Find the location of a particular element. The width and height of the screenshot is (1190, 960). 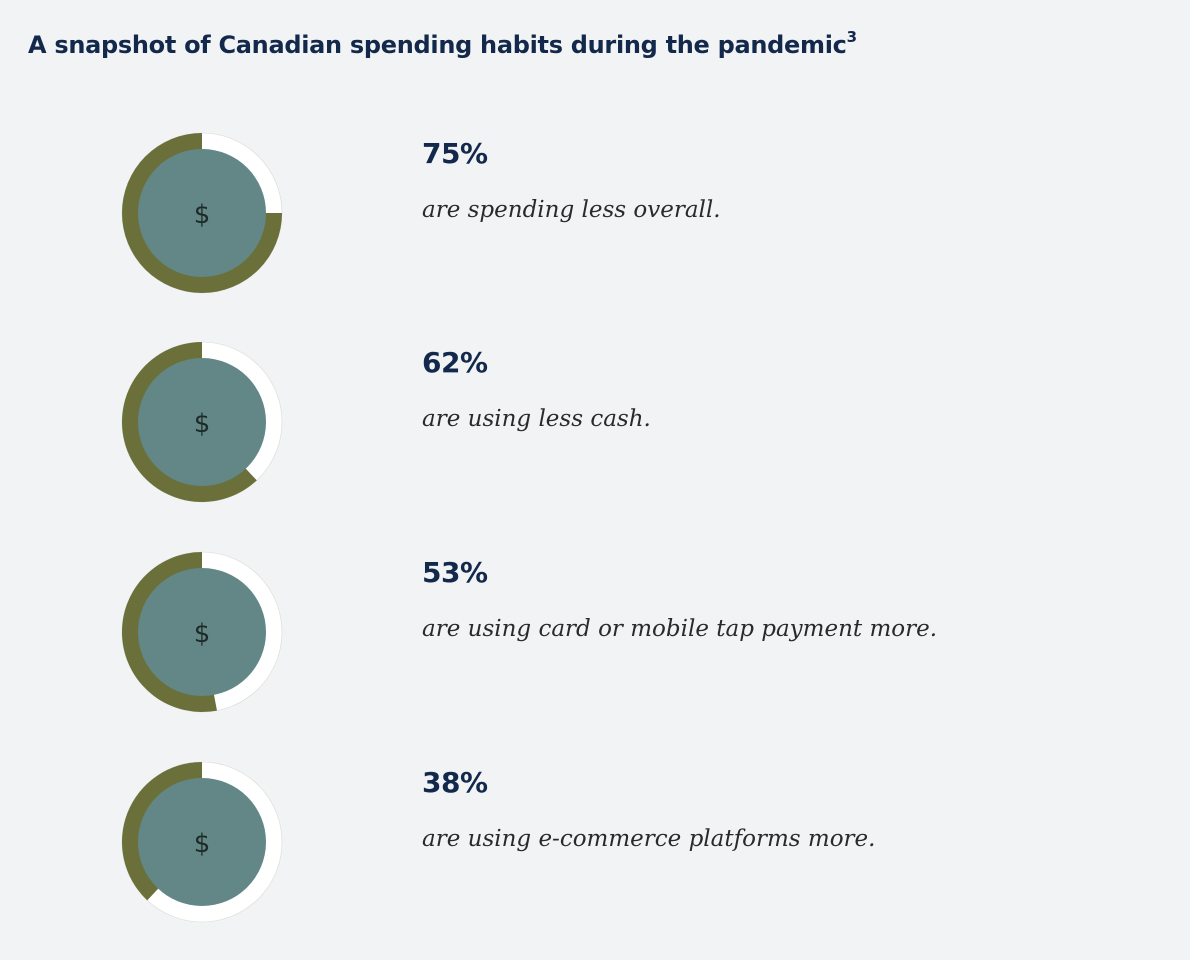

donut-svg-4: $ is located at coordinates (202, 842).